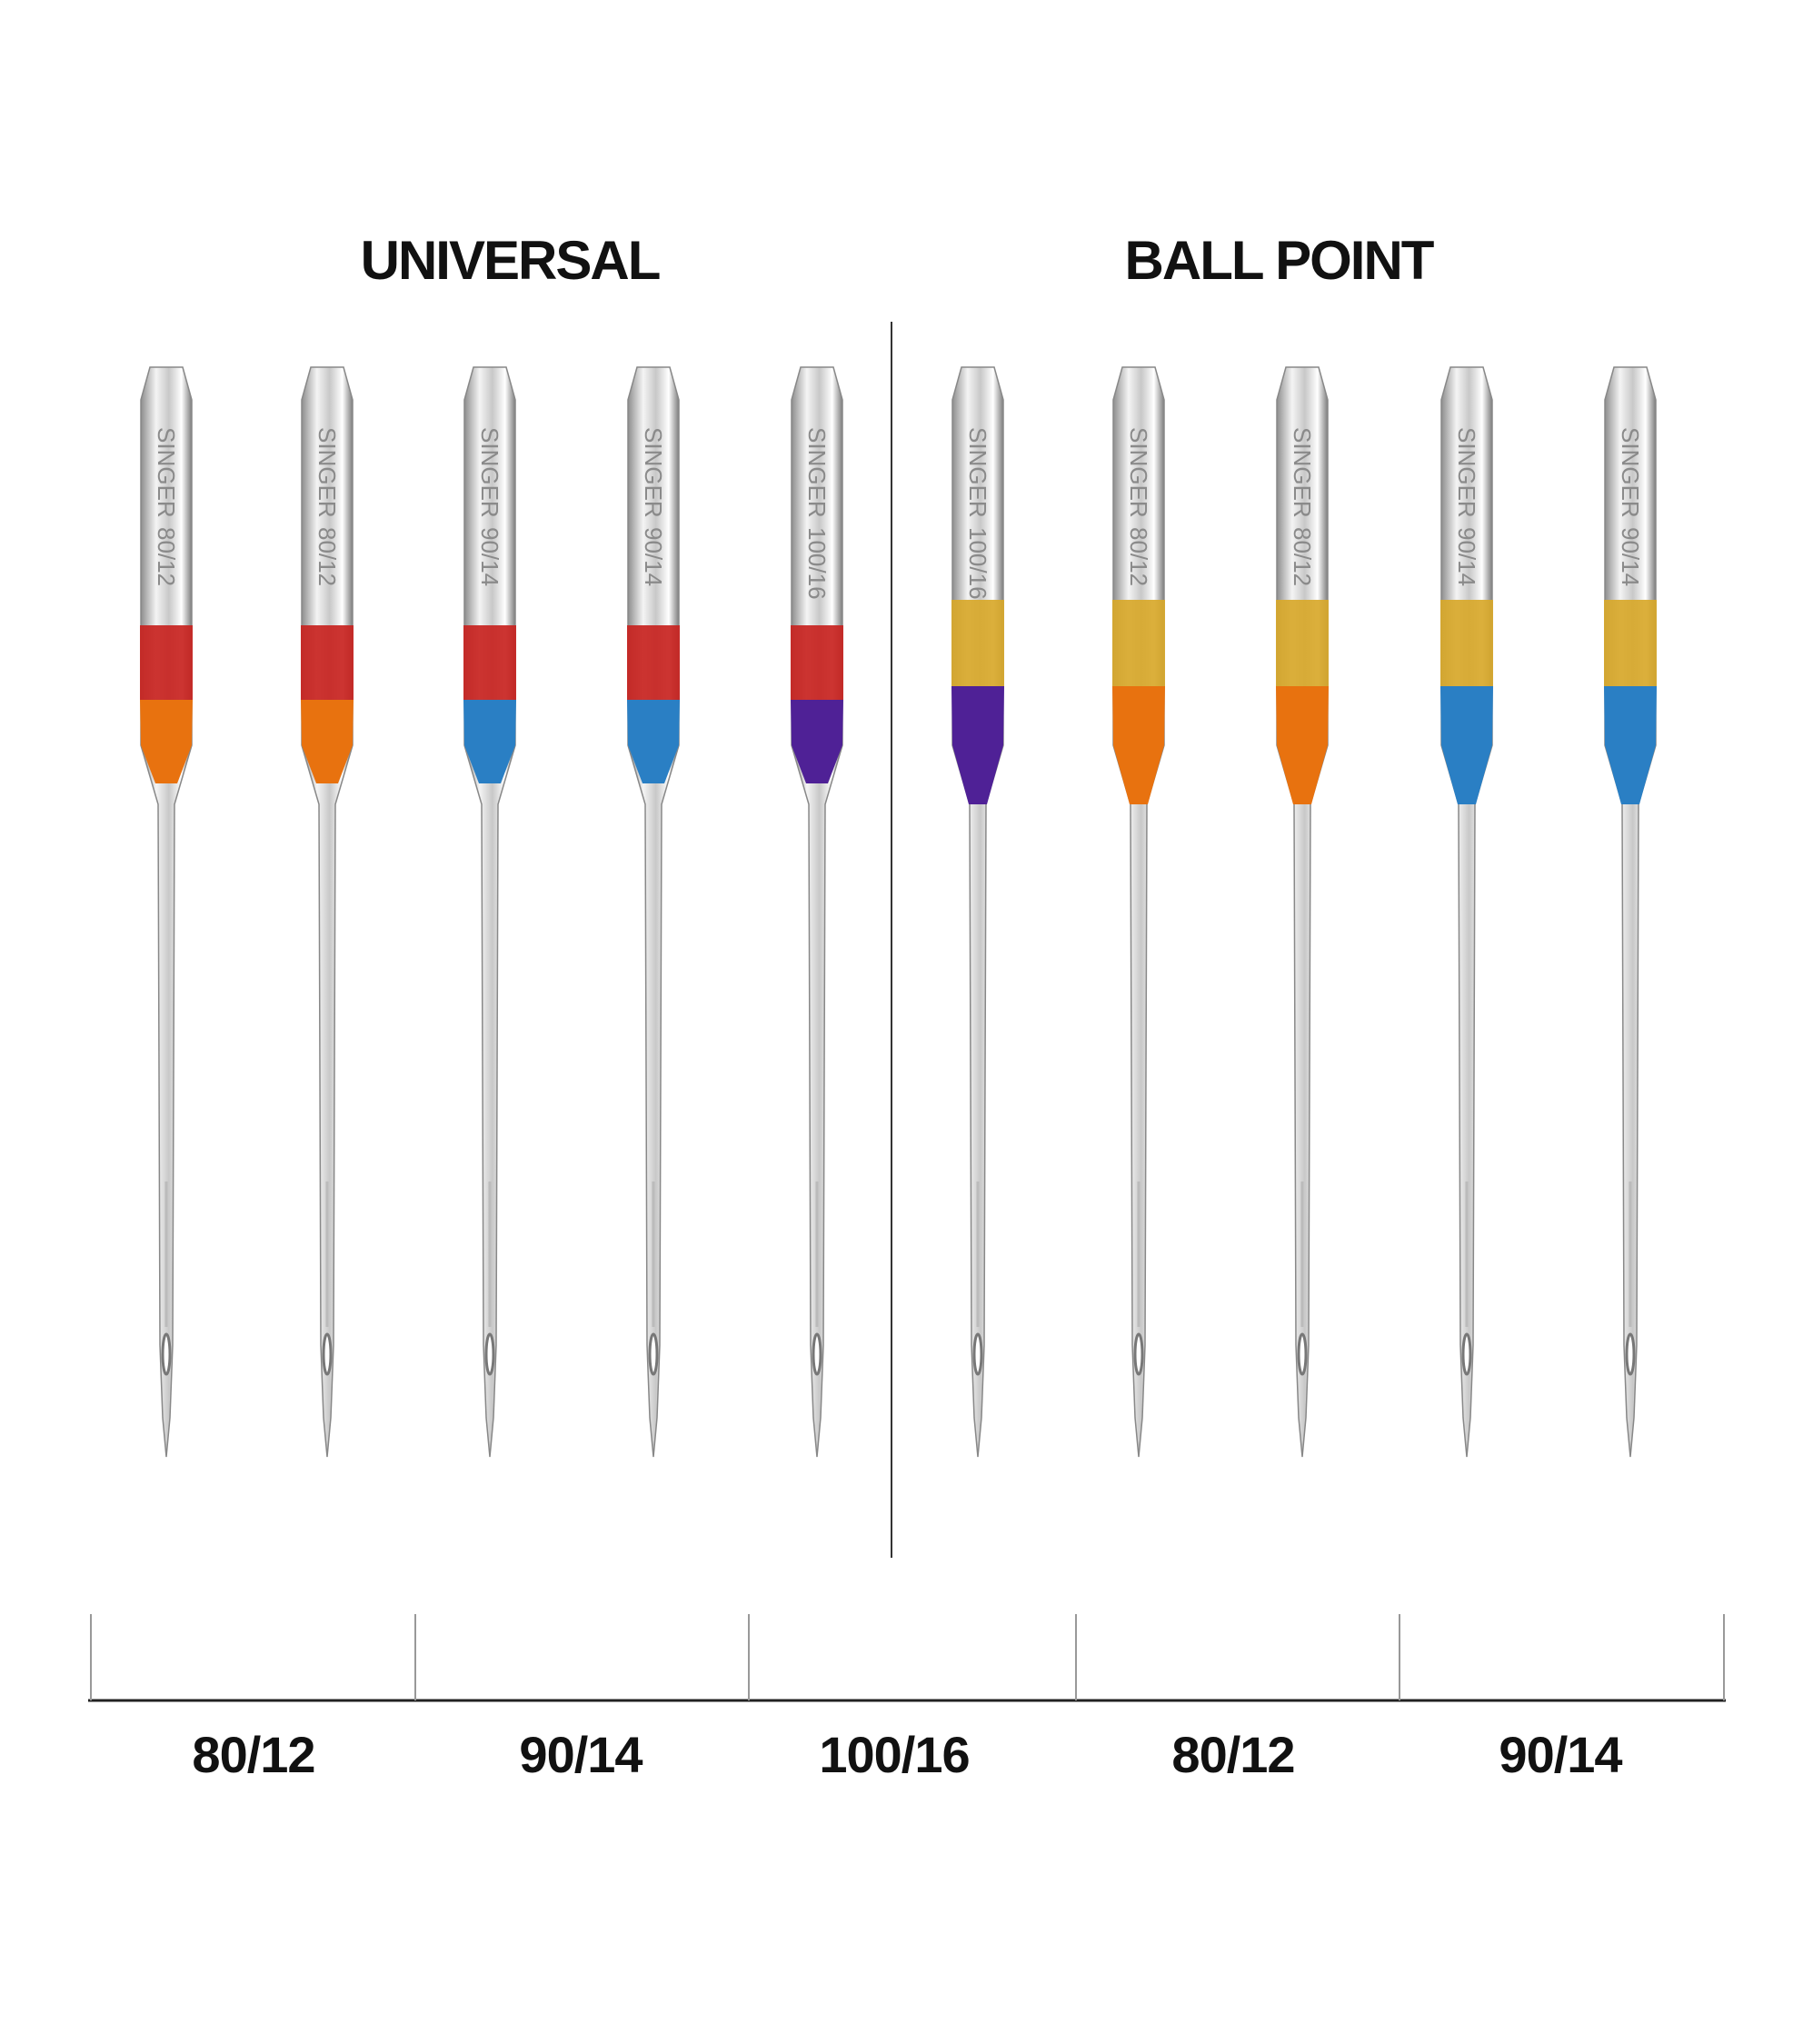 This screenshot has height=2044, width=1803. I want to click on heading: BALL POINT, so click(1279, 261).